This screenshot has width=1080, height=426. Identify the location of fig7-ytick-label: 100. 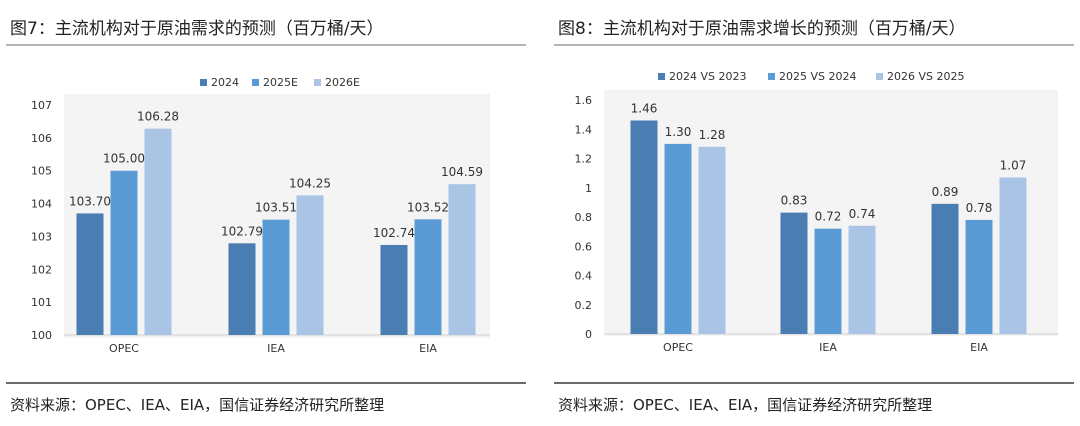
(41, 335).